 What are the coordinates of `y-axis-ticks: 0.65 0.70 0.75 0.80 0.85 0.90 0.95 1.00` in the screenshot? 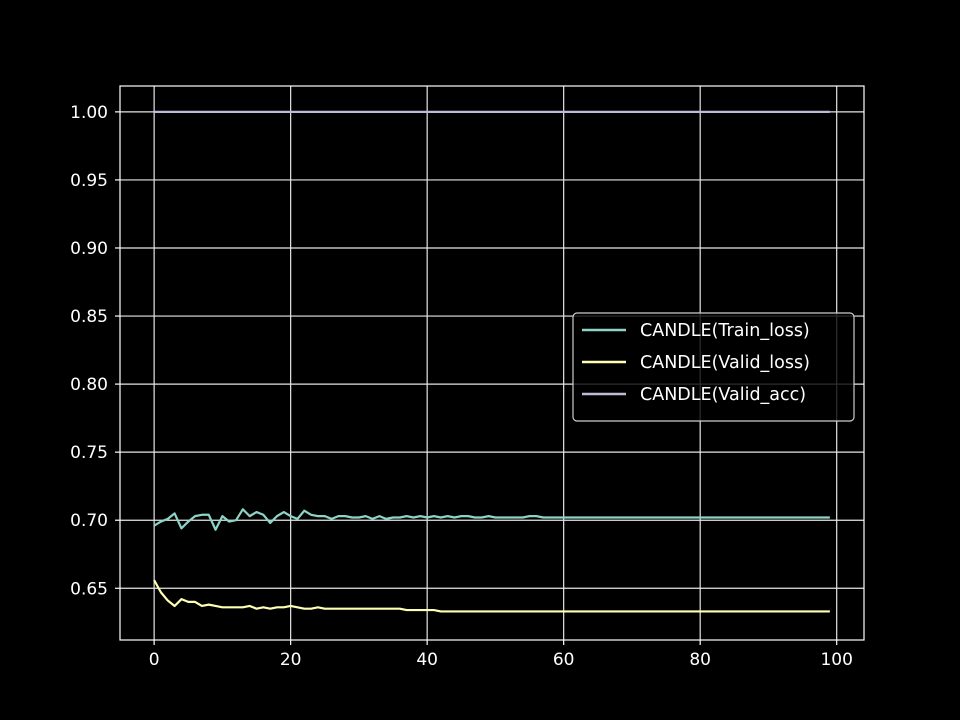 It's located at (95, 351).